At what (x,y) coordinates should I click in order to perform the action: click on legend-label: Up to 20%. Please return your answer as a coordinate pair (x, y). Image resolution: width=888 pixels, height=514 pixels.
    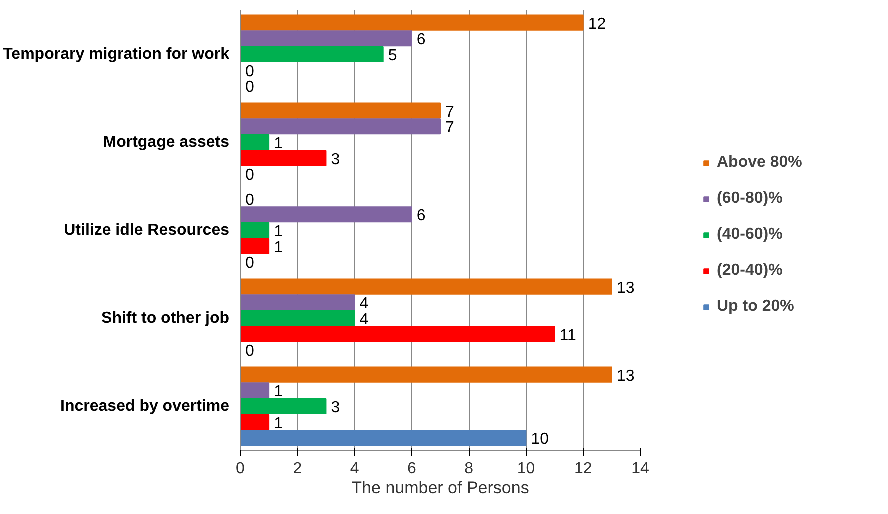
    Looking at the image, I should click on (755, 307).